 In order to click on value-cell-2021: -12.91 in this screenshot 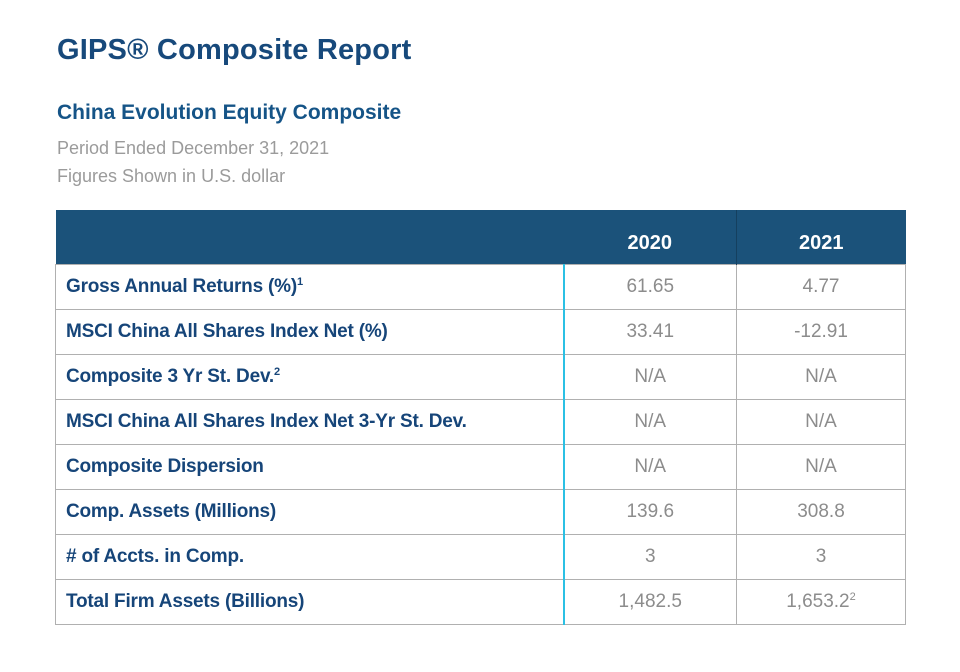, I will do `click(821, 332)`.